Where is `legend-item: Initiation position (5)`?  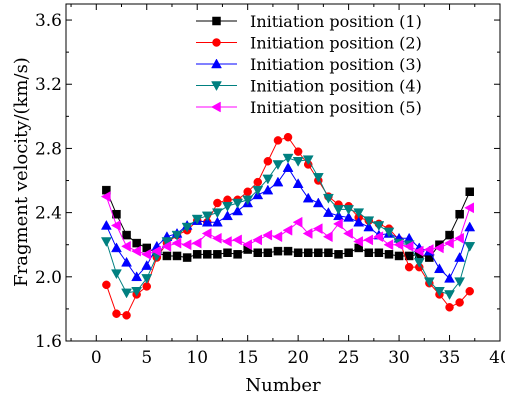
legend-item: Initiation position (5) is located at coordinates (309, 107).